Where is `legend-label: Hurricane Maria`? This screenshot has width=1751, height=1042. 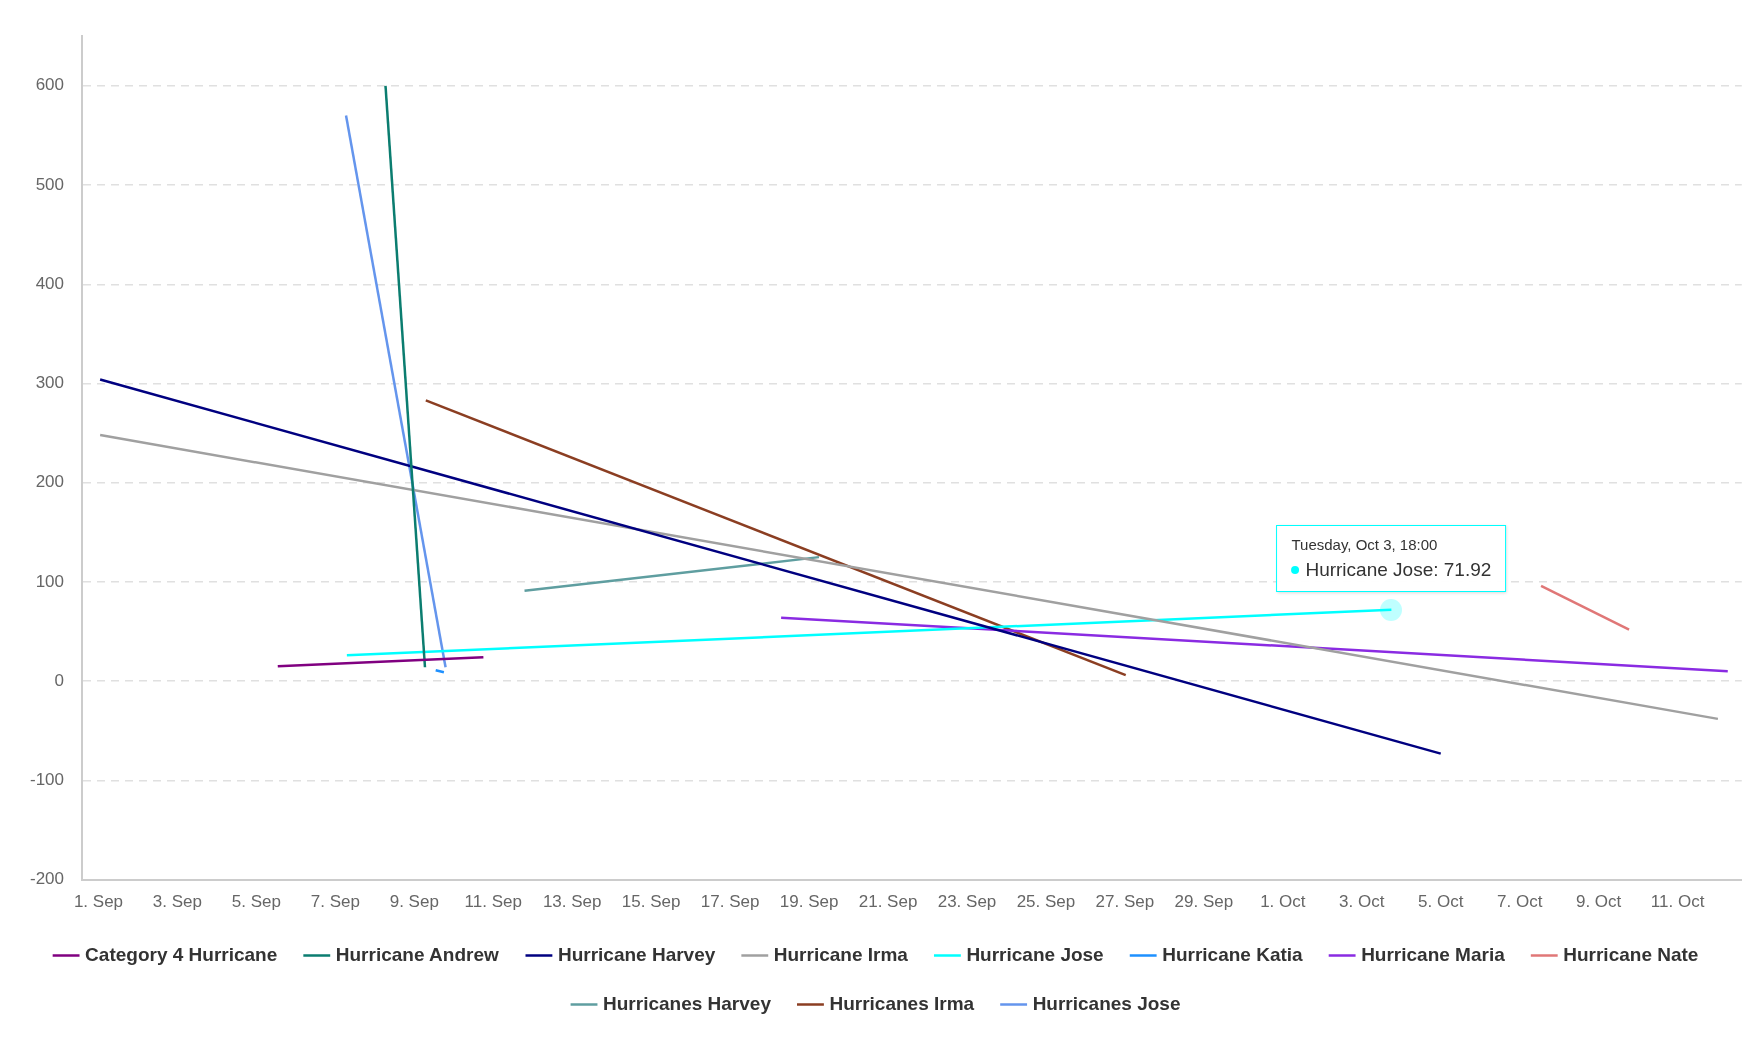 legend-label: Hurricane Maria is located at coordinates (1433, 954).